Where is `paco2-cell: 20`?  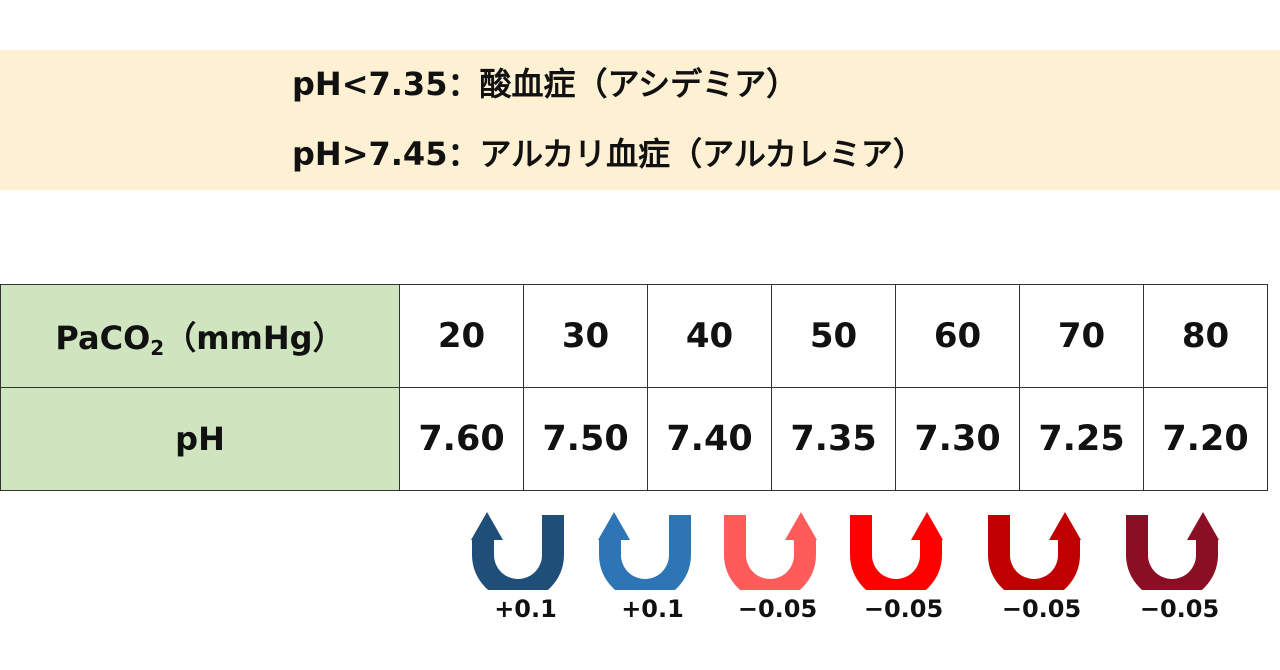 paco2-cell: 20 is located at coordinates (461, 336).